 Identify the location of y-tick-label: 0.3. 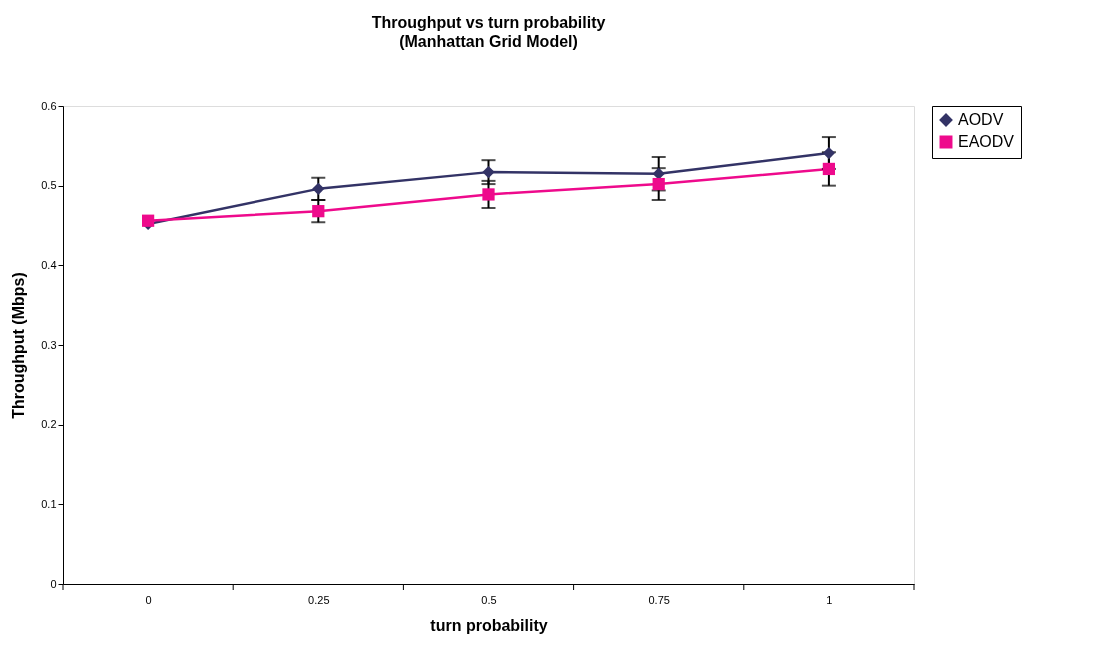
(49, 344).